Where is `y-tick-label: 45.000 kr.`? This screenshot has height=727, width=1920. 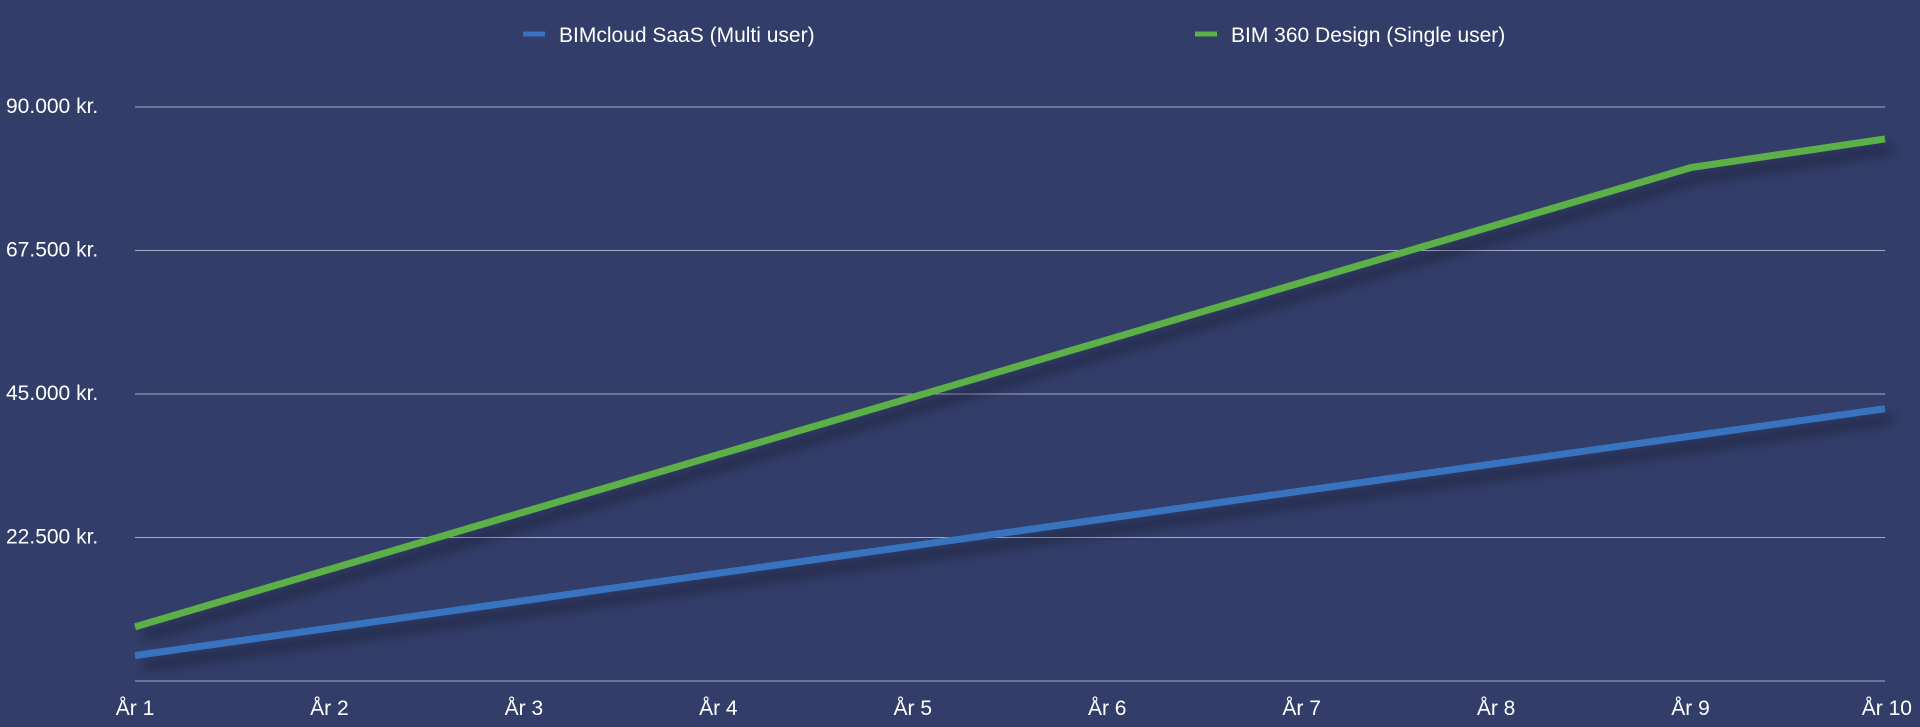 y-tick-label: 45.000 kr. is located at coordinates (52, 393).